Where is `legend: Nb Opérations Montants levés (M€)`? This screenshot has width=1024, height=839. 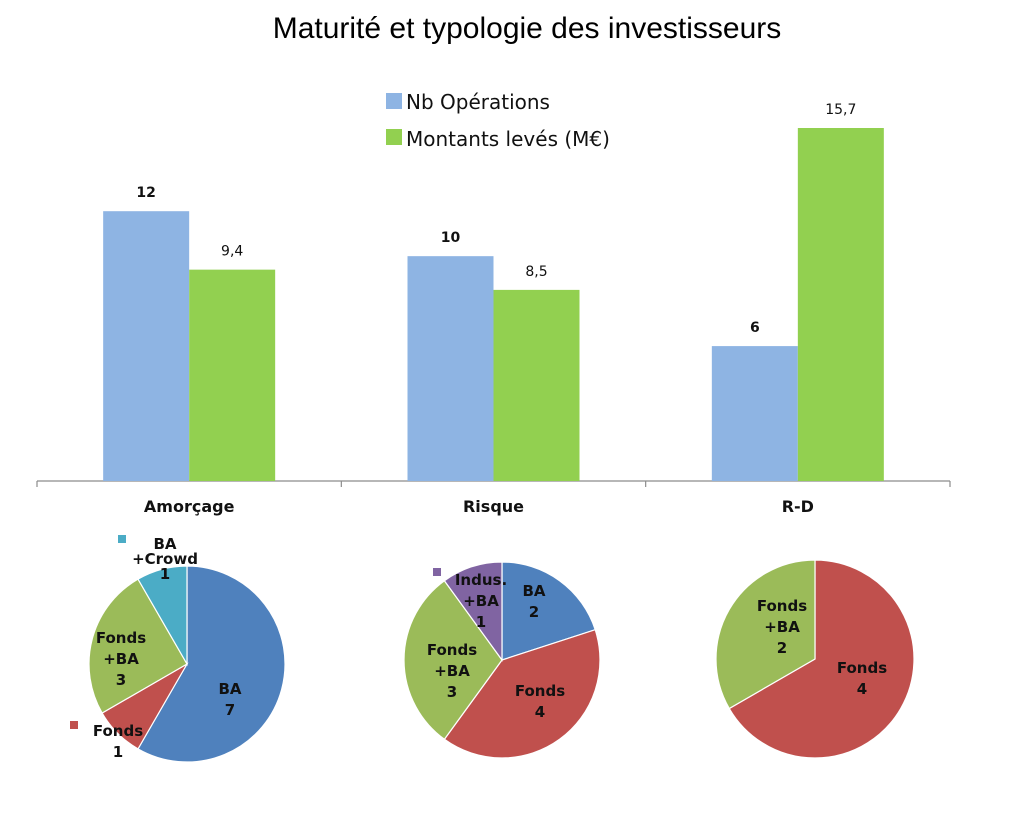
legend: Nb Opérations Montants levés (M€) is located at coordinates (498, 120).